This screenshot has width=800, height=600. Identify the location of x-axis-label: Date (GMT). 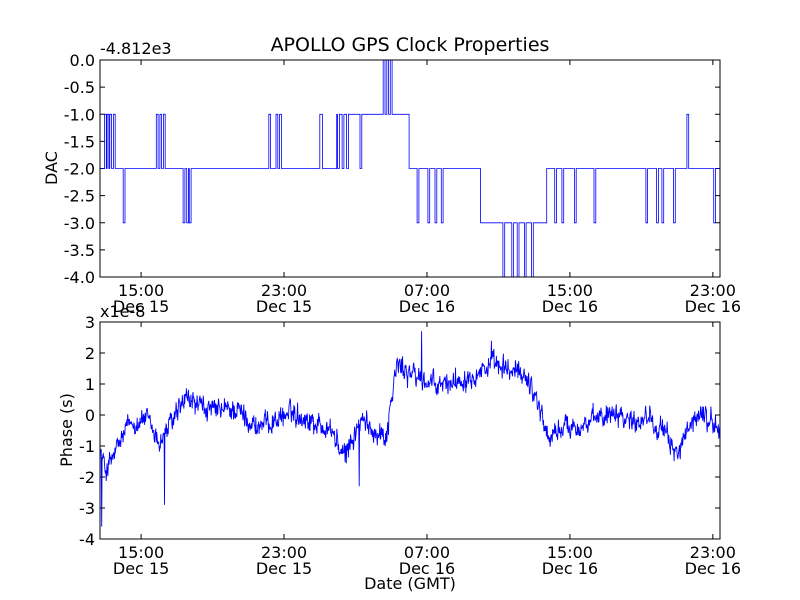
(410, 583).